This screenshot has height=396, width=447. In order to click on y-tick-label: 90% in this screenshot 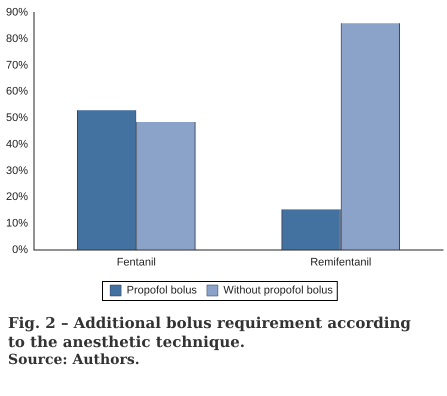, I will do `click(17, 12)`.